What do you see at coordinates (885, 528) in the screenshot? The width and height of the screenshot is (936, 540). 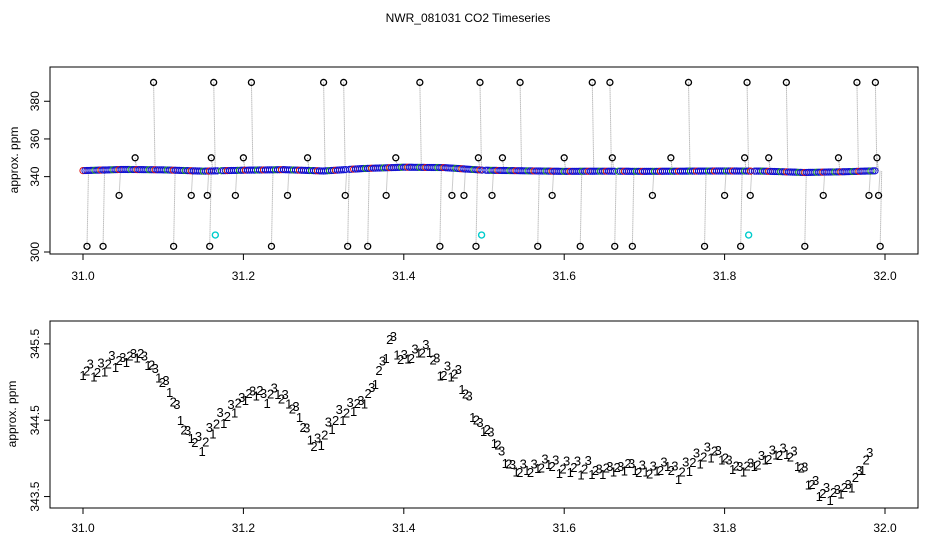 I see `bottom-x-tick-label: 32.0` at bounding box center [885, 528].